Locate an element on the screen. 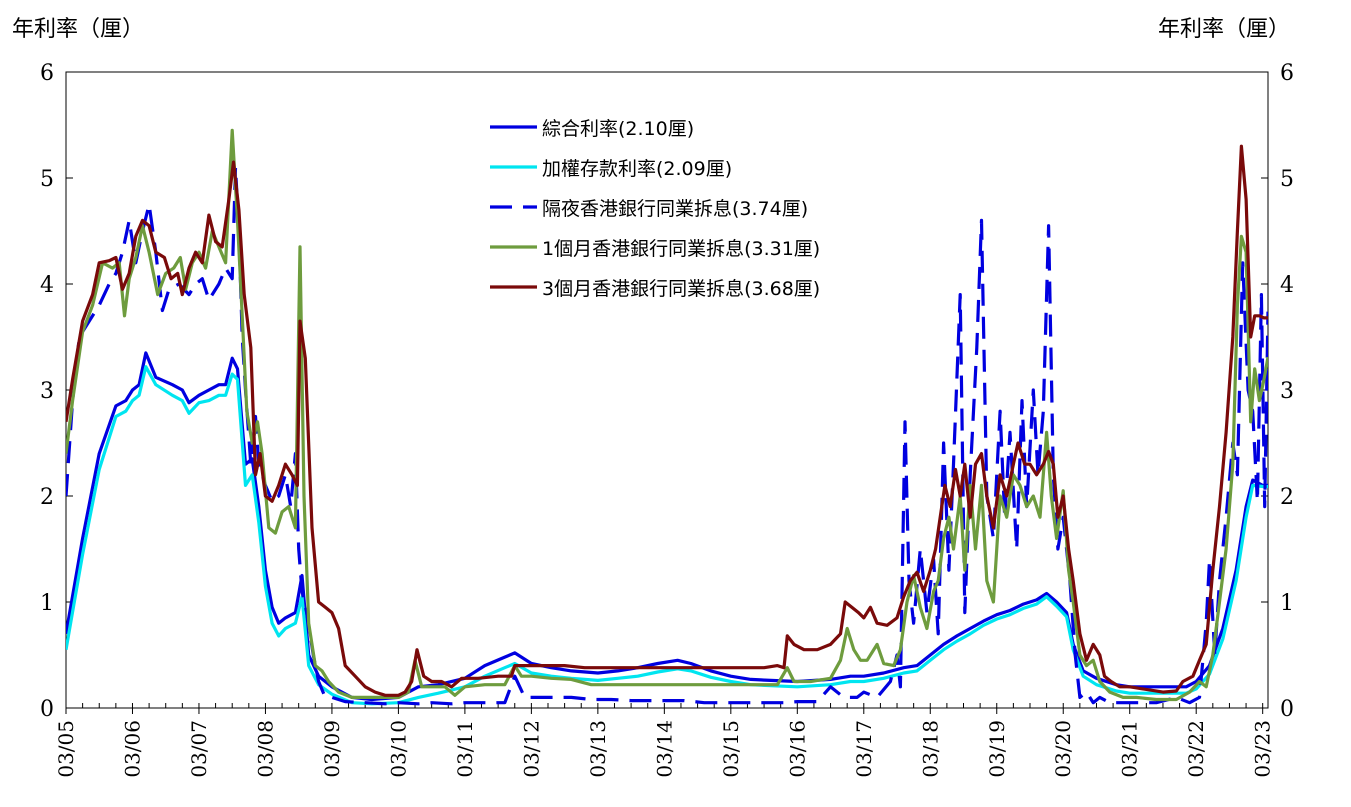 Image resolution: width=1351 pixels, height=807 pixels. x-tick-label: 03/21 is located at coordinates (1130, 749).